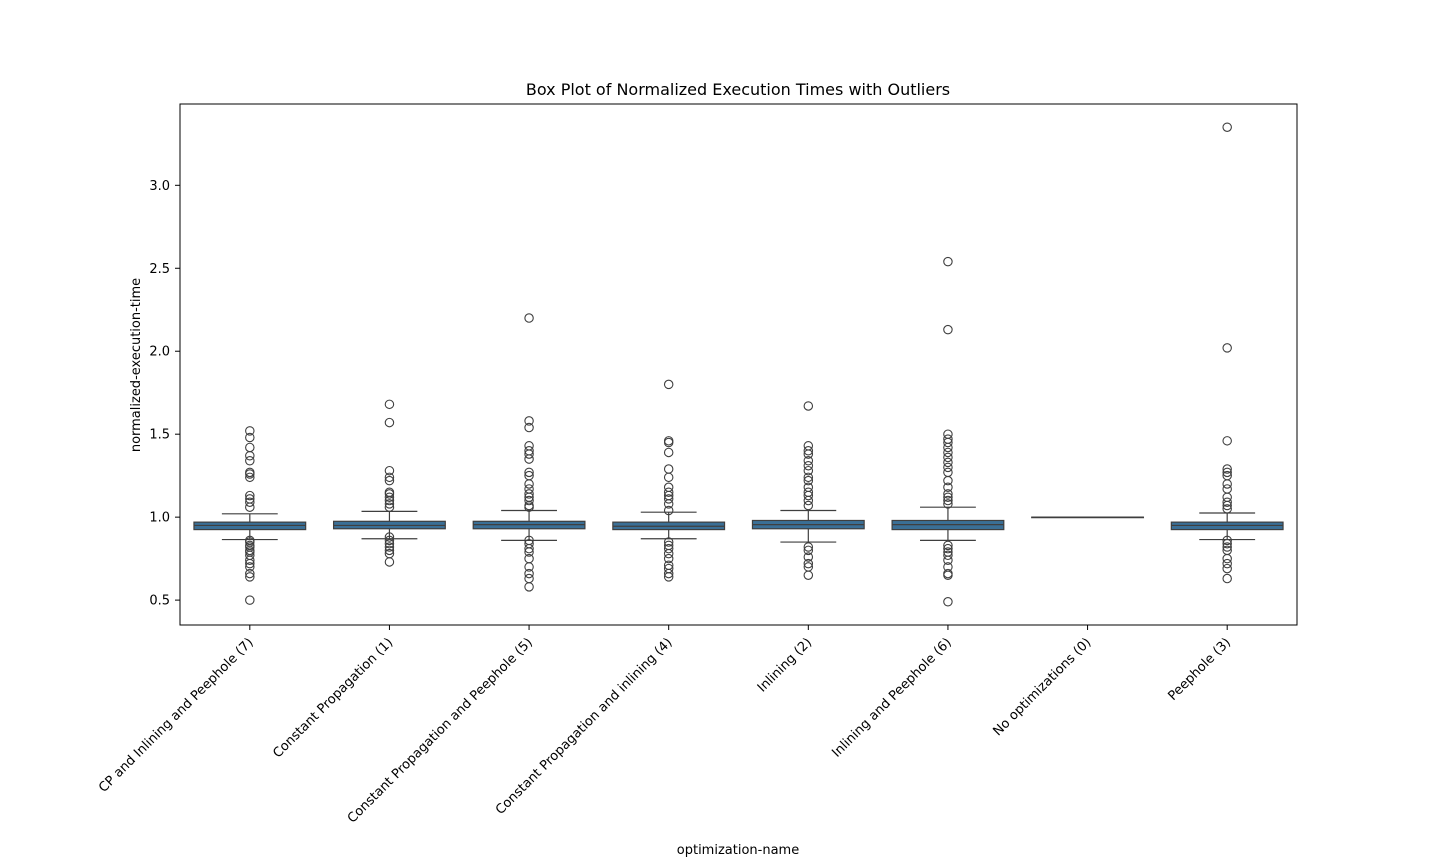  What do you see at coordinates (333, 698) in the screenshot?
I see `x-tick-label: Constant Propagation (1)` at bounding box center [333, 698].